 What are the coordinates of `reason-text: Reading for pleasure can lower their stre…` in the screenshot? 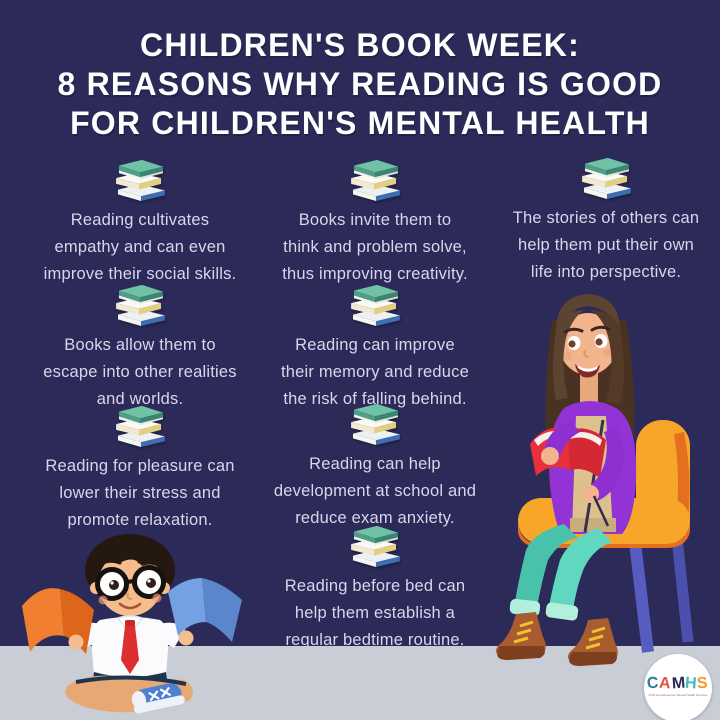 It's located at (140, 493).